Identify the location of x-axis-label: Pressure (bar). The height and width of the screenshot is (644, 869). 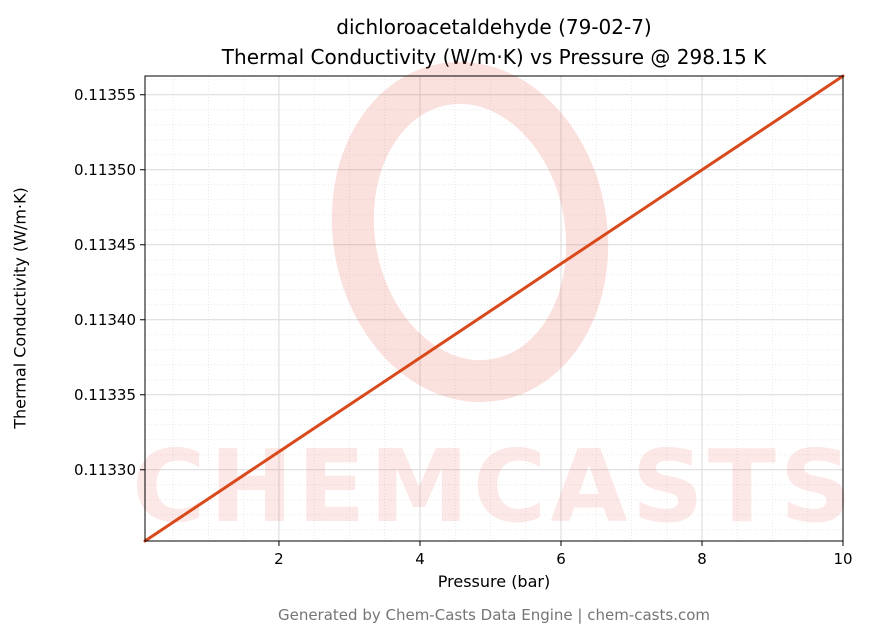
(494, 581).